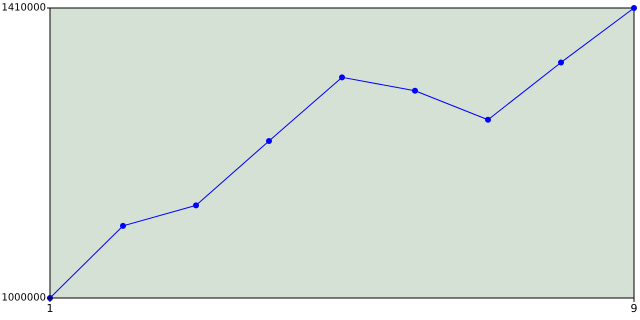  Describe the element at coordinates (50, 308) in the screenshot. I see `x-tick-label: 1` at that location.